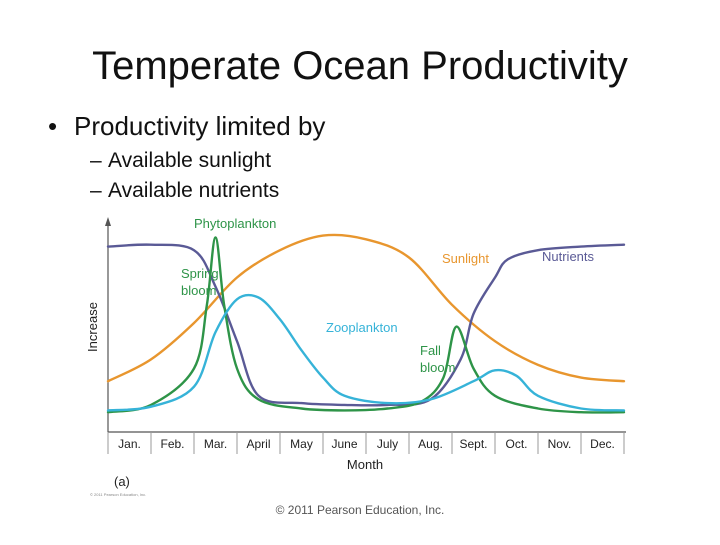  I want to click on x-tick-label: April, so click(258, 444).